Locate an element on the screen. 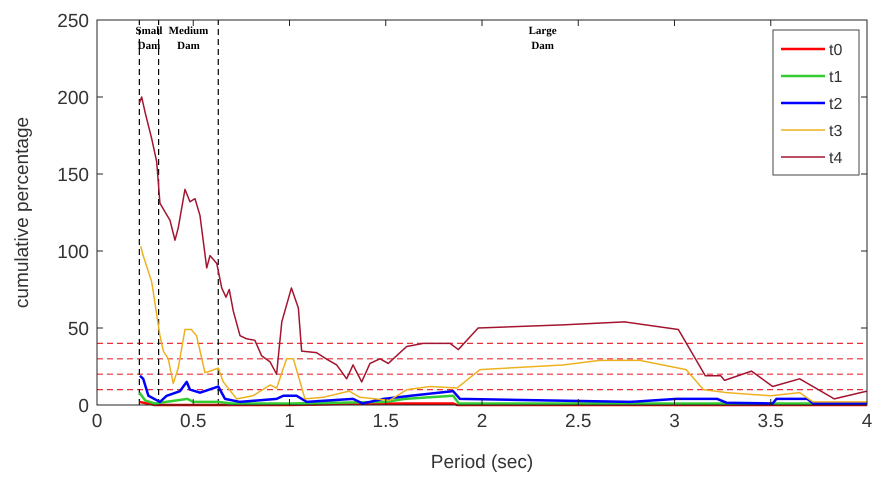 The image size is (876, 482). y-tick-label: 200 is located at coordinates (73, 98).